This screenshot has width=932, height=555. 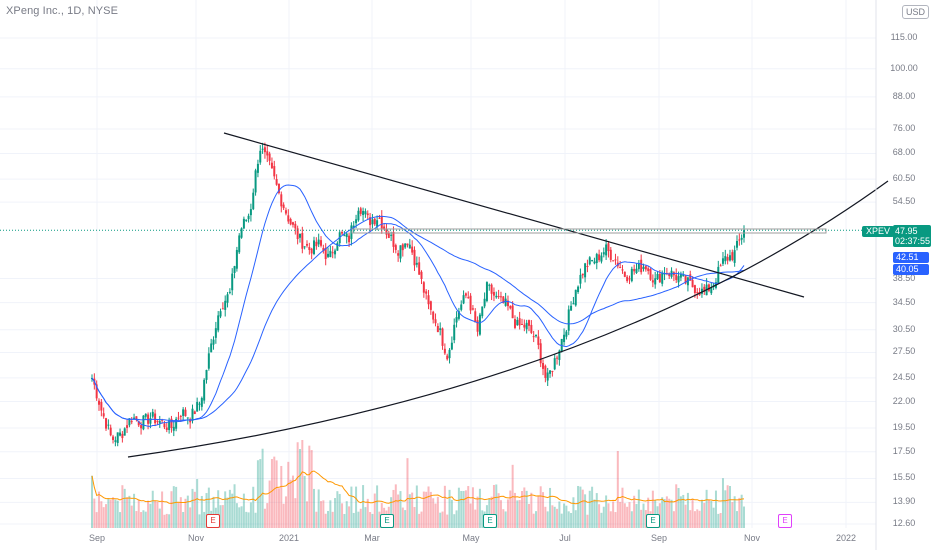 I want to click on symbol-title: XPeng Inc., 1D, NYSE, so click(x=62, y=11).